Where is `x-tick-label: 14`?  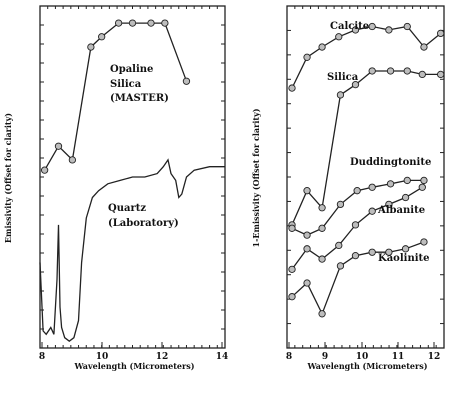
x-tick-label: 14 is located at coordinates (222, 357).